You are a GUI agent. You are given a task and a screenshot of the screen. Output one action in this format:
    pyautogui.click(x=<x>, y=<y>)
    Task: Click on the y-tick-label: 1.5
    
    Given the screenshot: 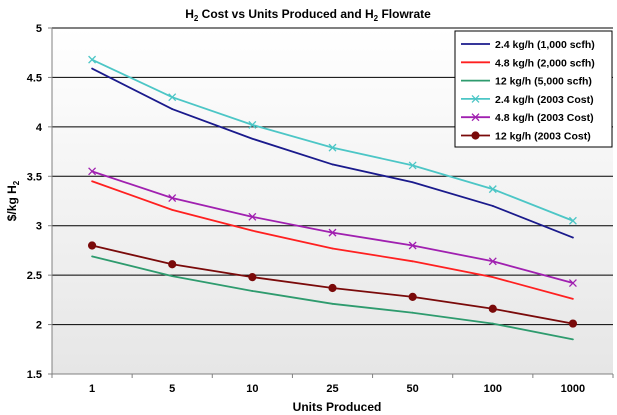 What is the action you would take?
    pyautogui.click(x=34, y=375)
    